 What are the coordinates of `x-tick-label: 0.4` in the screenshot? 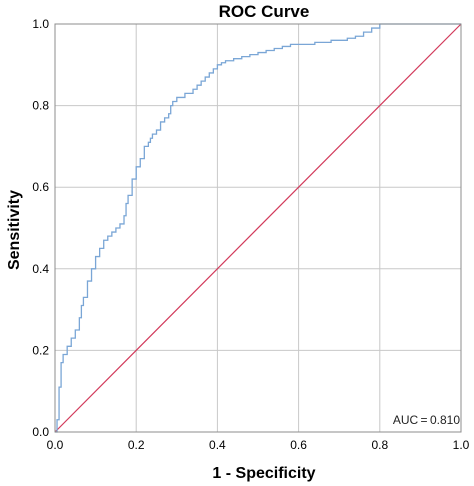 It's located at (217, 445).